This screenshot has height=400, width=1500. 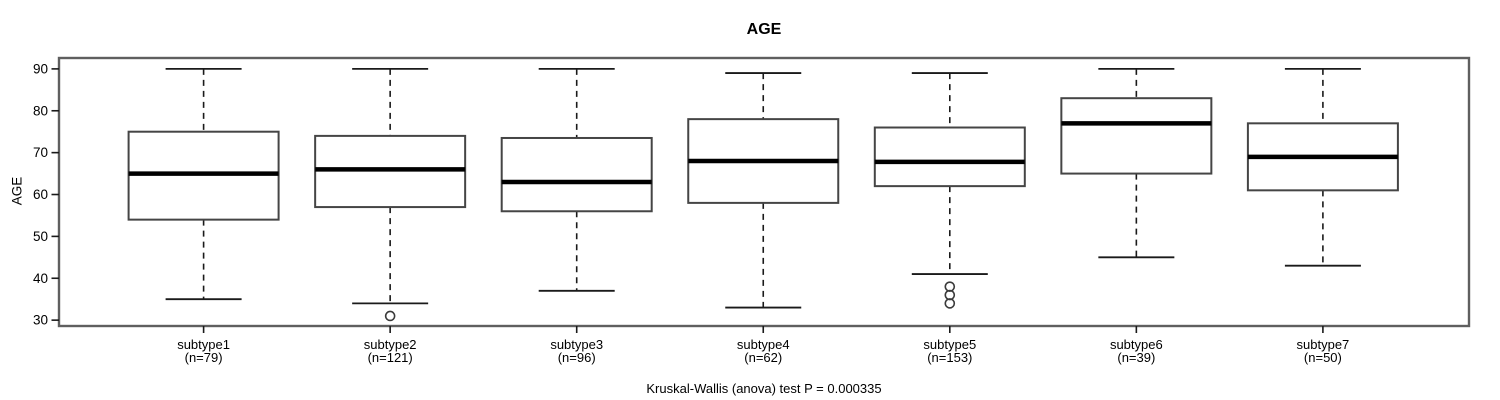 What do you see at coordinates (949, 357) in the screenshot?
I see `x-group-sublabel: (n=153)` at bounding box center [949, 357].